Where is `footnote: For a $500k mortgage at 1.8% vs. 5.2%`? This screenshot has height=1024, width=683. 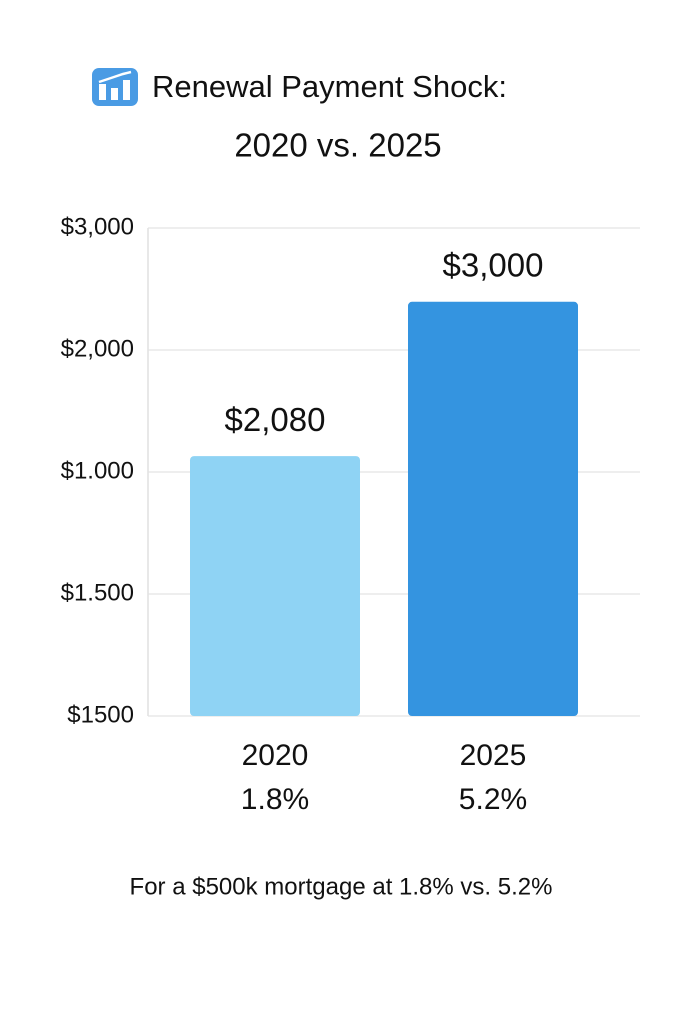
footnote: For a $500k mortgage at 1.8% vs. 5.2% is located at coordinates (341, 886).